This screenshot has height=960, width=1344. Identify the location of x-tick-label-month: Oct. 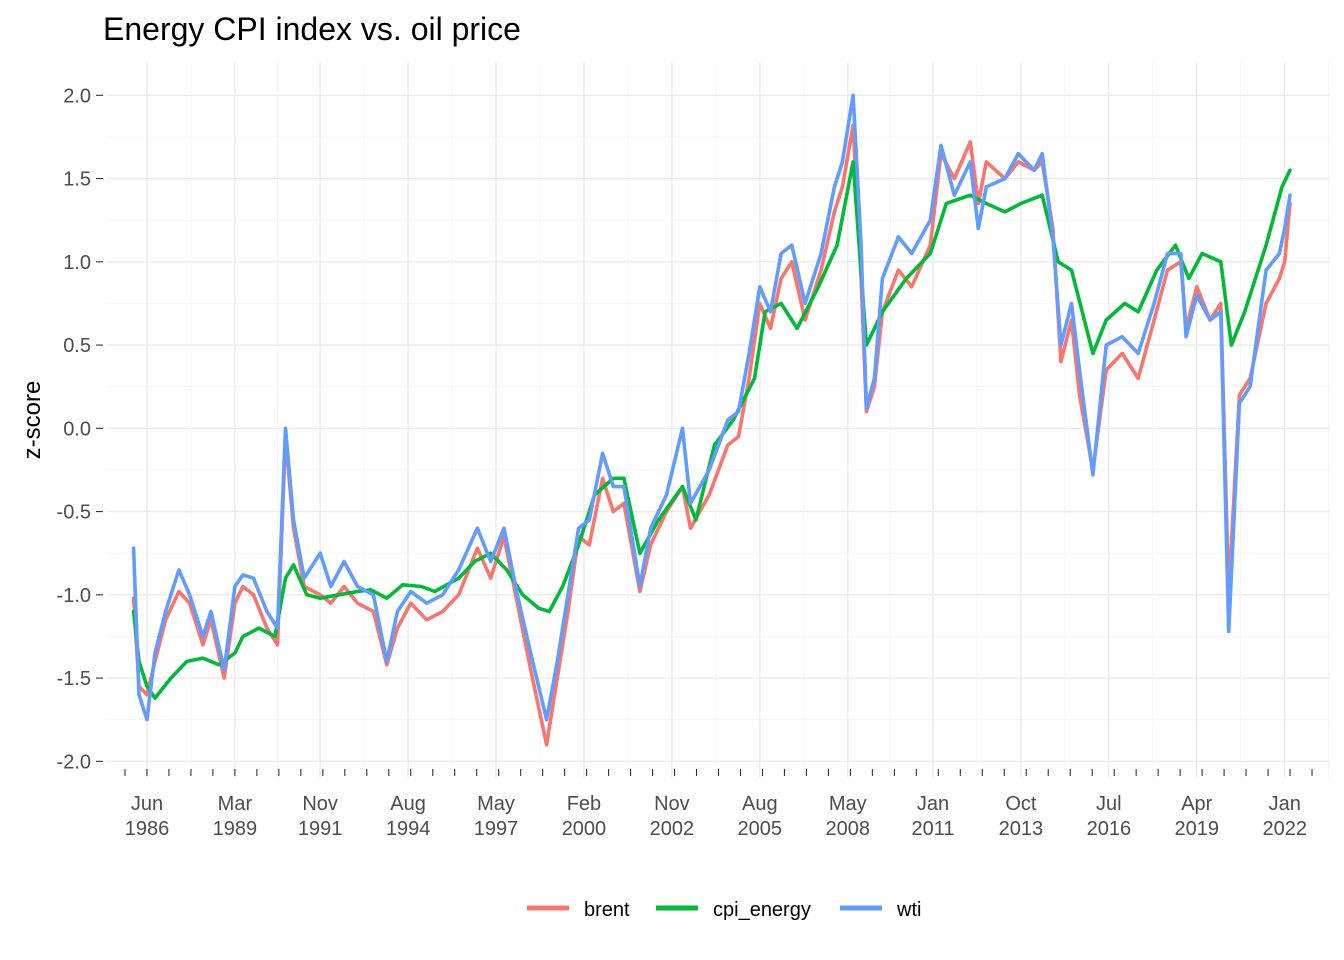
(1021, 804).